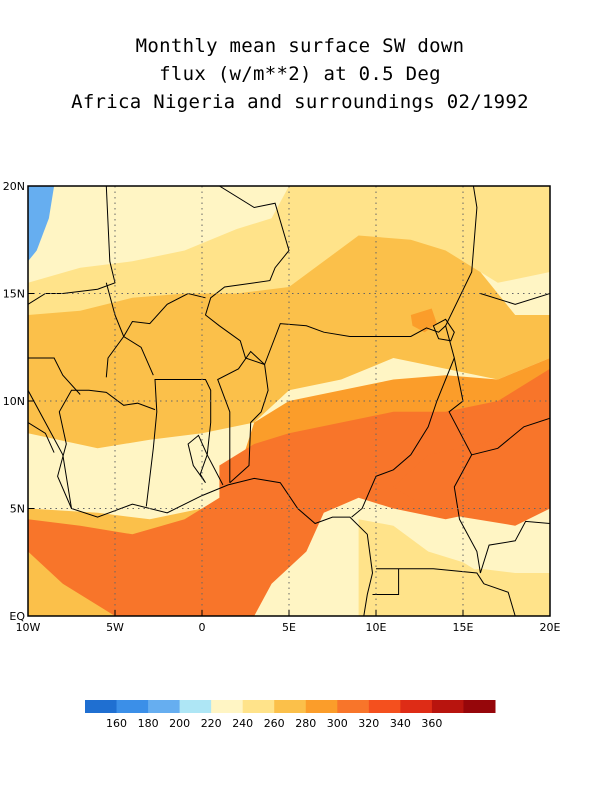  Describe the element at coordinates (423, 320) in the screenshot. I see `region-band-280-300-lake` at that location.